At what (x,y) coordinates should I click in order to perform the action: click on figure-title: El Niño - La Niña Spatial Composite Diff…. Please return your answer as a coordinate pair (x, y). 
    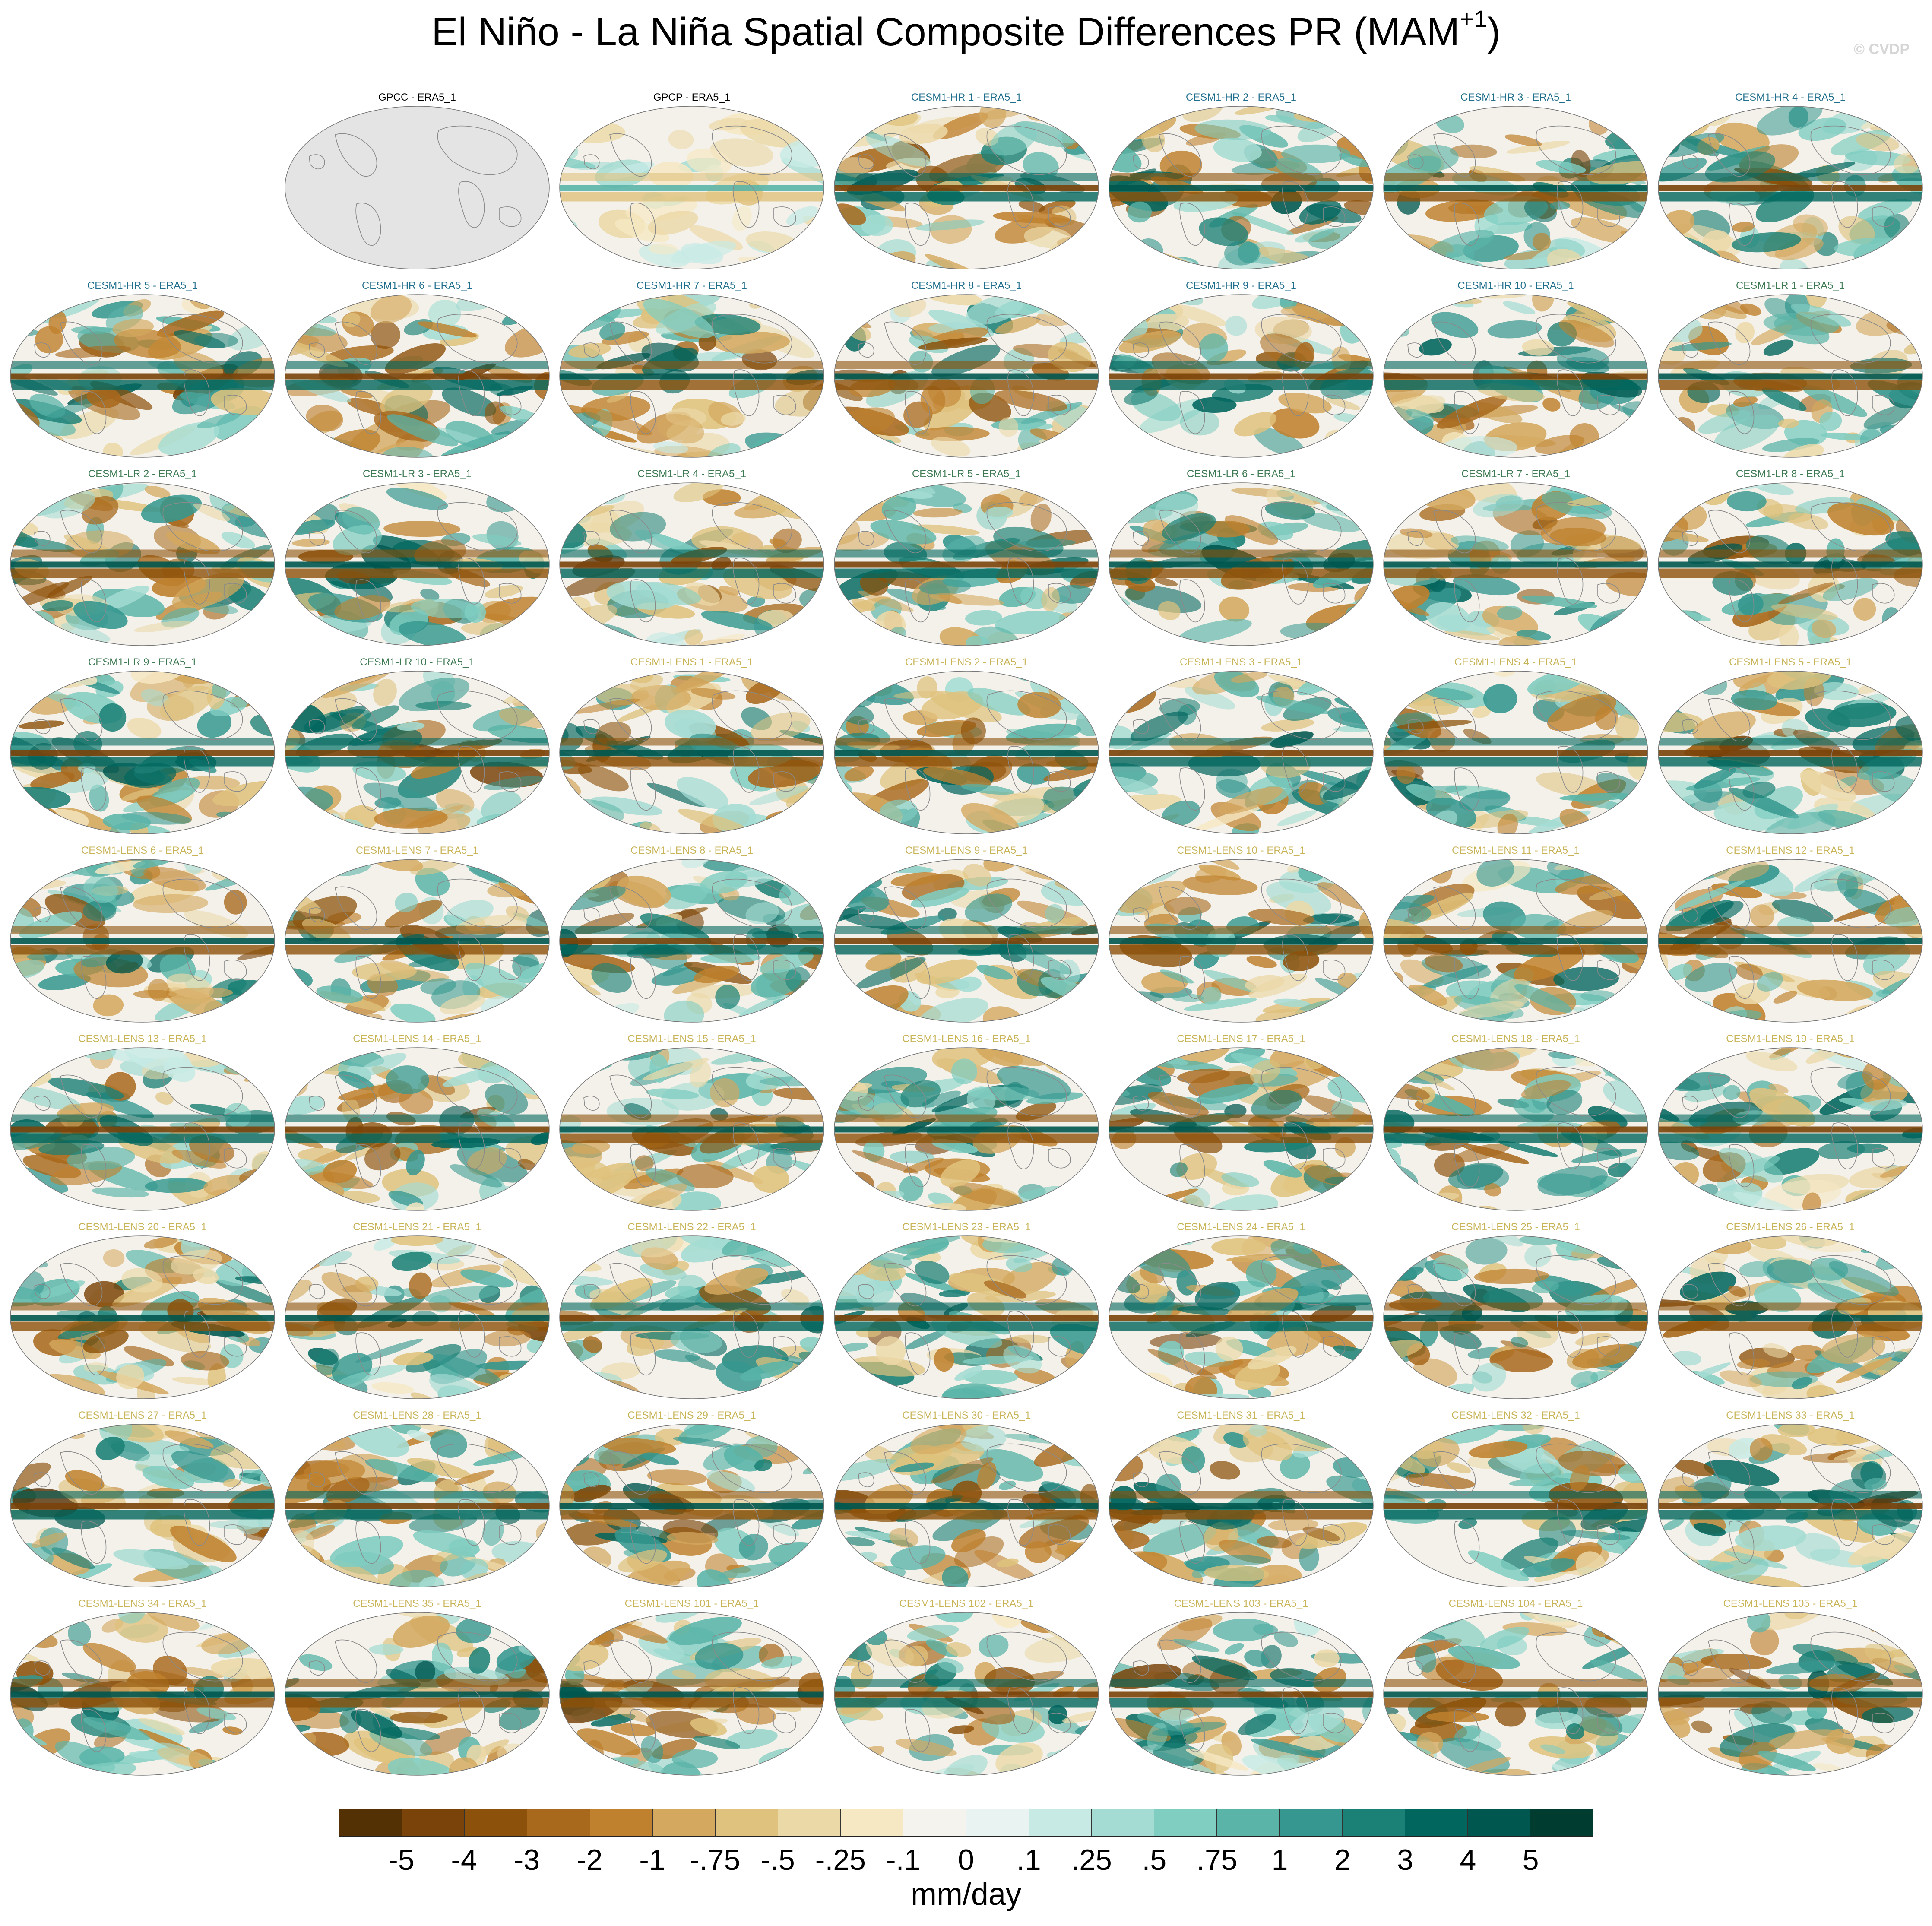
    Looking at the image, I should click on (966, 31).